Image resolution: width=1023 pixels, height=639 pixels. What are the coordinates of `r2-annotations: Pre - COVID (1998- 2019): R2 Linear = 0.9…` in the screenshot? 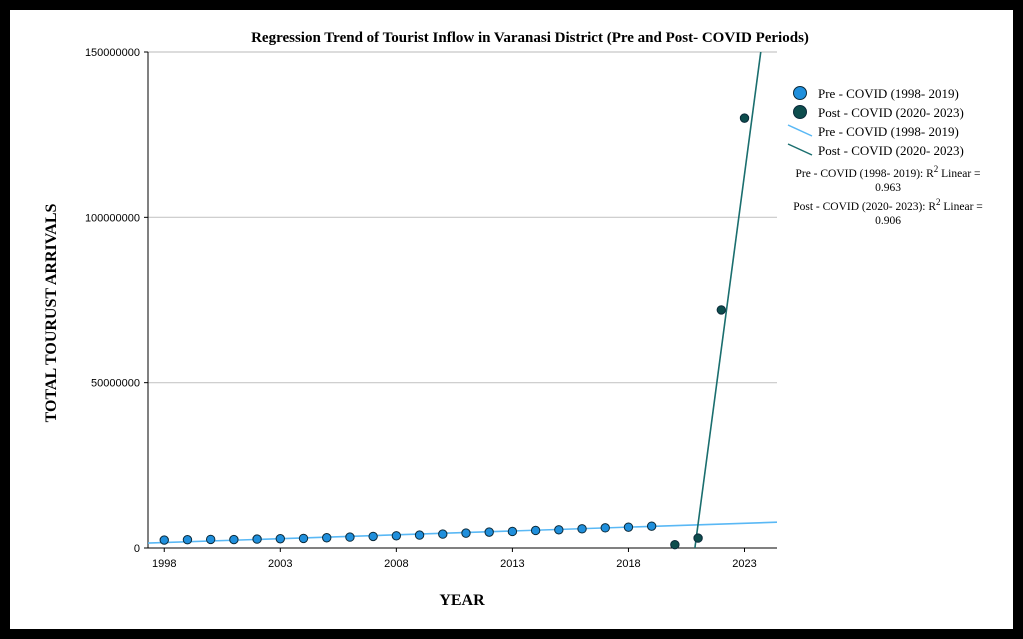 It's located at (888, 195).